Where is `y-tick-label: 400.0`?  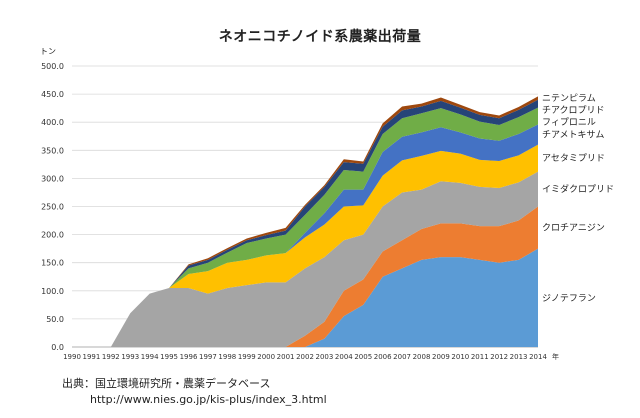
y-tick-label: 400.0 is located at coordinates (52, 122).